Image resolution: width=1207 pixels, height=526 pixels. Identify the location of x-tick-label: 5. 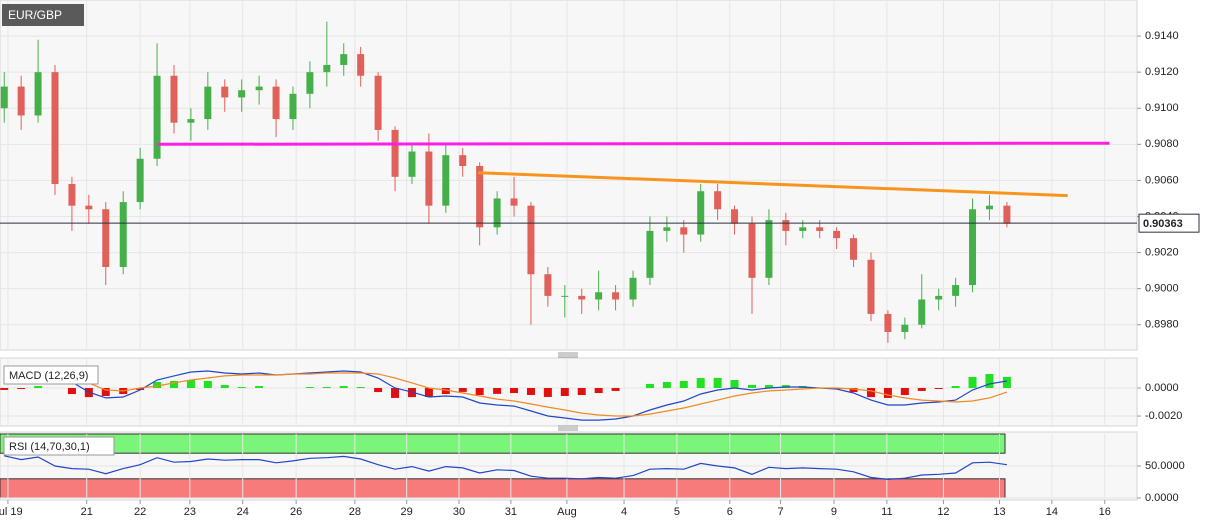
(677, 512).